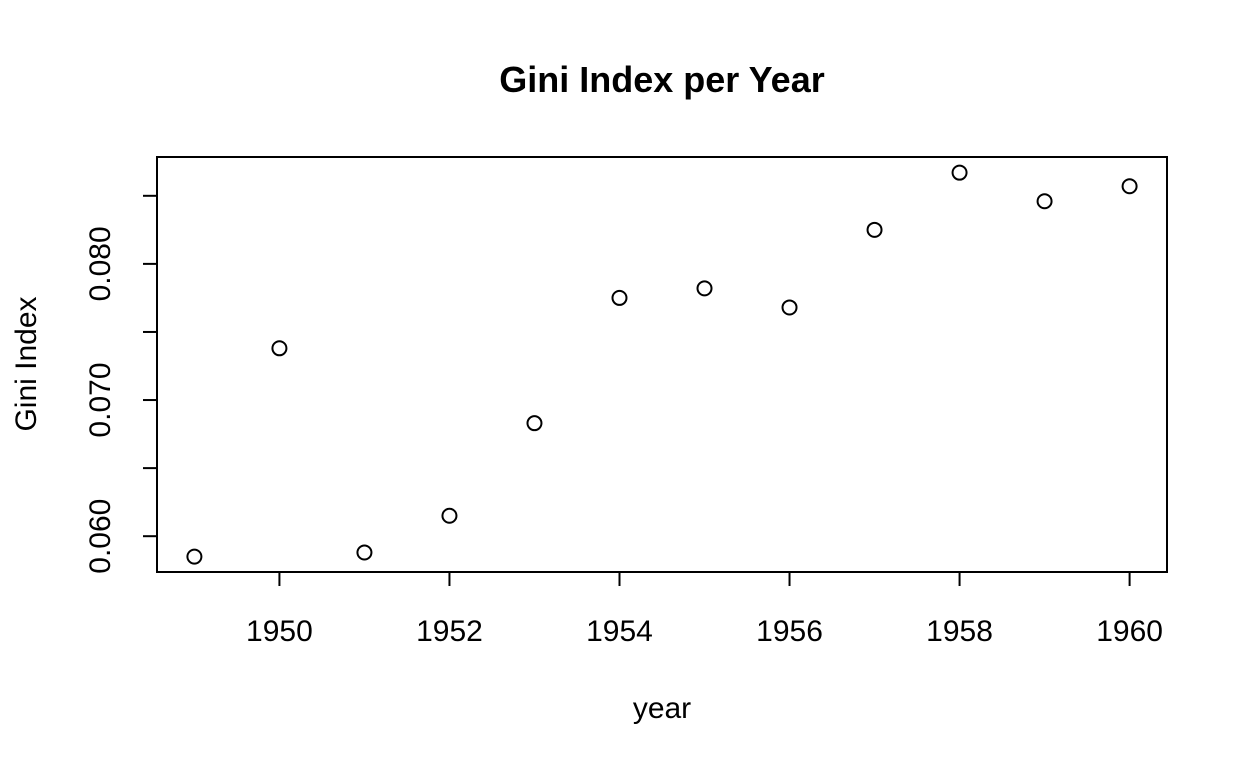 The height and width of the screenshot is (768, 1248). What do you see at coordinates (26, 363) in the screenshot?
I see `y-axis-label: Gini Index` at bounding box center [26, 363].